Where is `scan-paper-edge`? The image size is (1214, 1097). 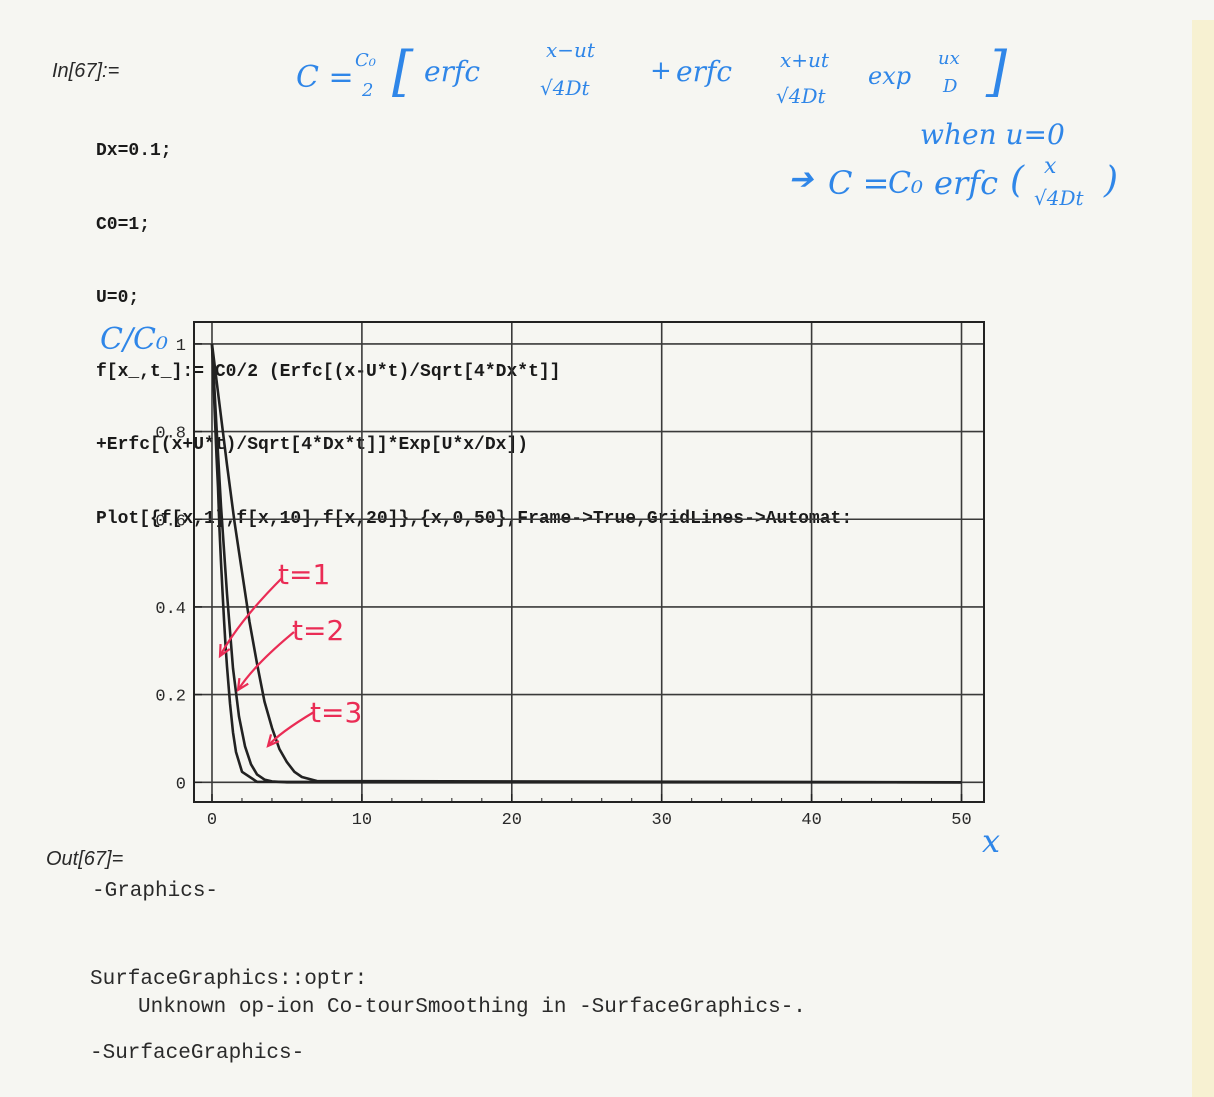 scan-paper-edge is located at coordinates (1203, 558).